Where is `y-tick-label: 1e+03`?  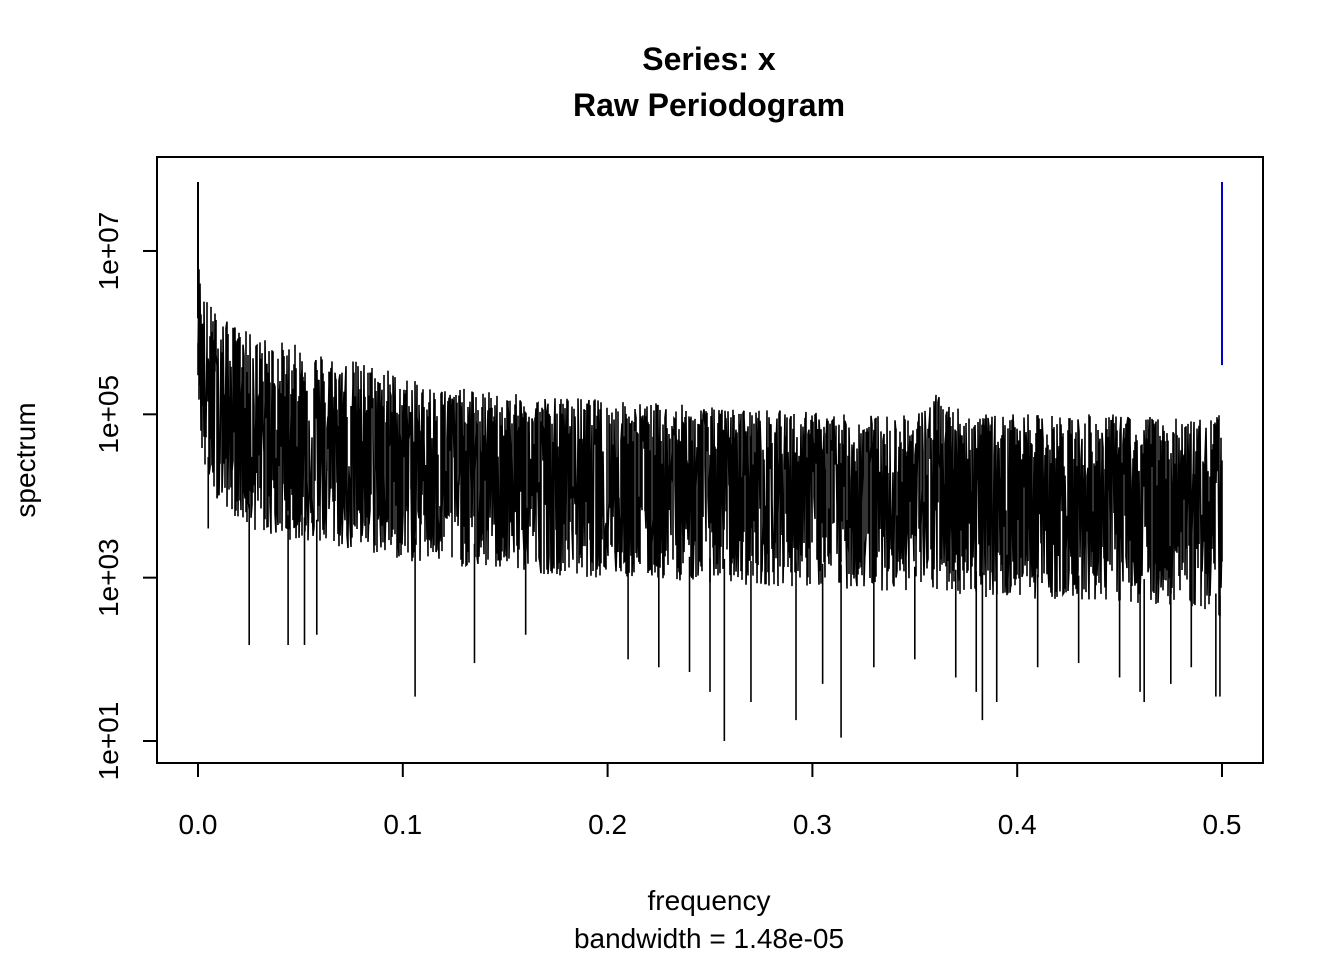 y-tick-label: 1e+03 is located at coordinates (108, 577).